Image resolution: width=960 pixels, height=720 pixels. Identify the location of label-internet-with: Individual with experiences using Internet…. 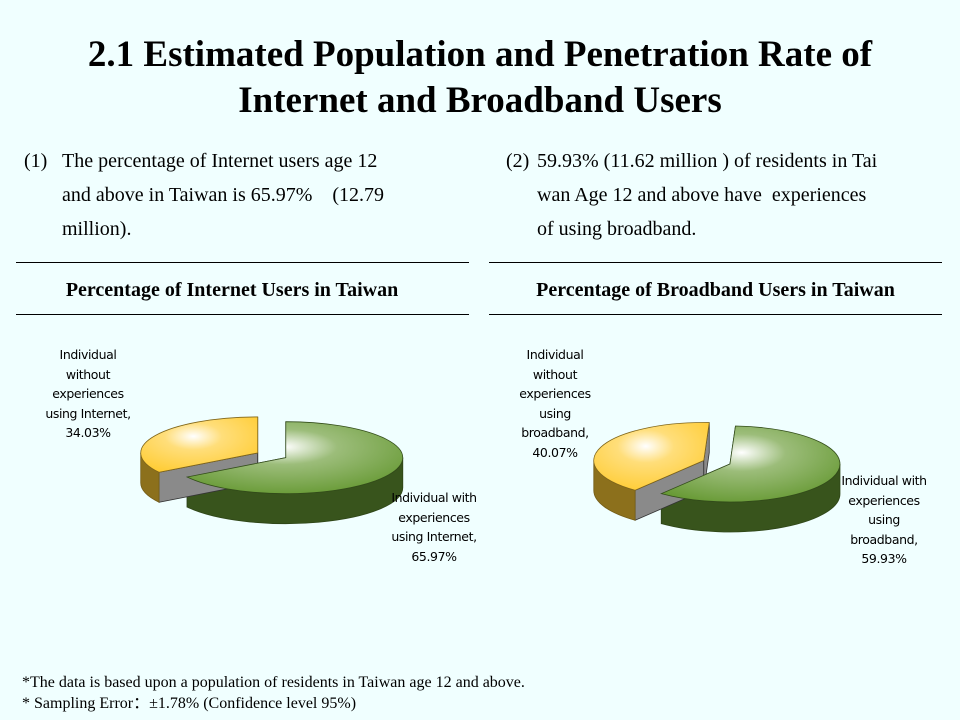
(434, 527).